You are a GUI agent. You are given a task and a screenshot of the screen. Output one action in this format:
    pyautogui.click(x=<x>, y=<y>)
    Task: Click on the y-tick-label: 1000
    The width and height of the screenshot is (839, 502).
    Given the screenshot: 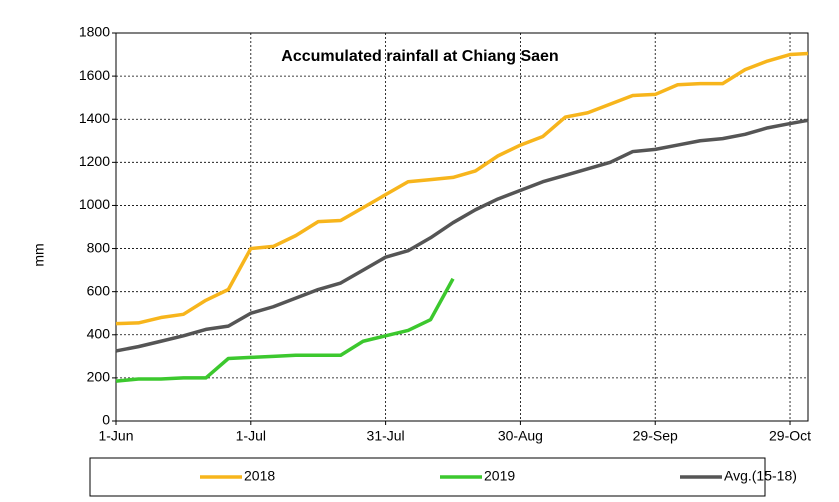 What is the action you would take?
    pyautogui.click(x=94, y=204)
    